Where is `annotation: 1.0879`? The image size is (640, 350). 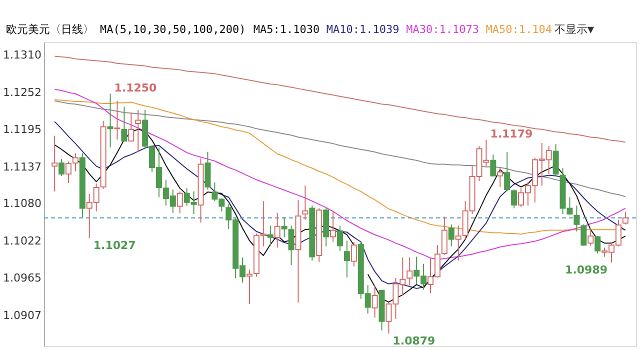 annotation: 1.0879 is located at coordinates (414, 341).